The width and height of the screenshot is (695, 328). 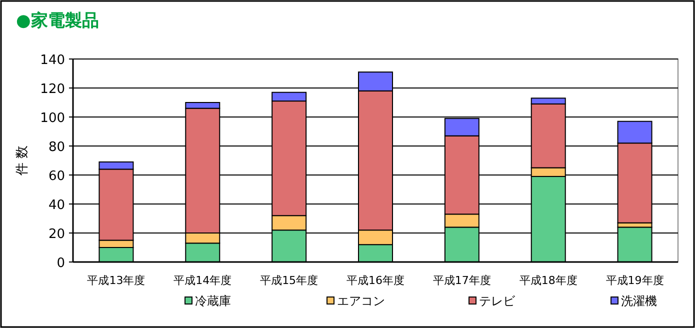 I want to click on y-axis-title: 件 数, so click(x=22, y=160).